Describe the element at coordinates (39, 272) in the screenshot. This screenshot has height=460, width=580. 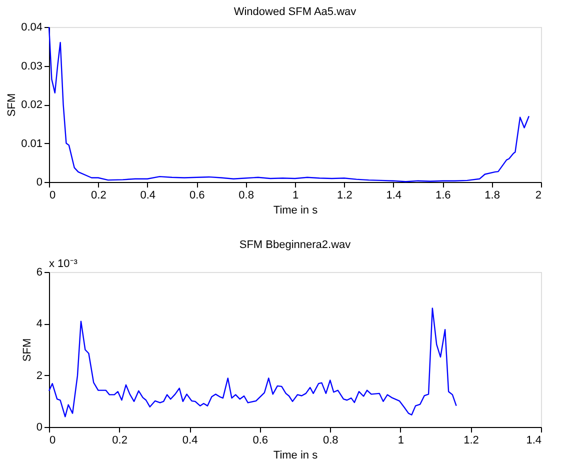
I see `y-tick-label: 6` at that location.